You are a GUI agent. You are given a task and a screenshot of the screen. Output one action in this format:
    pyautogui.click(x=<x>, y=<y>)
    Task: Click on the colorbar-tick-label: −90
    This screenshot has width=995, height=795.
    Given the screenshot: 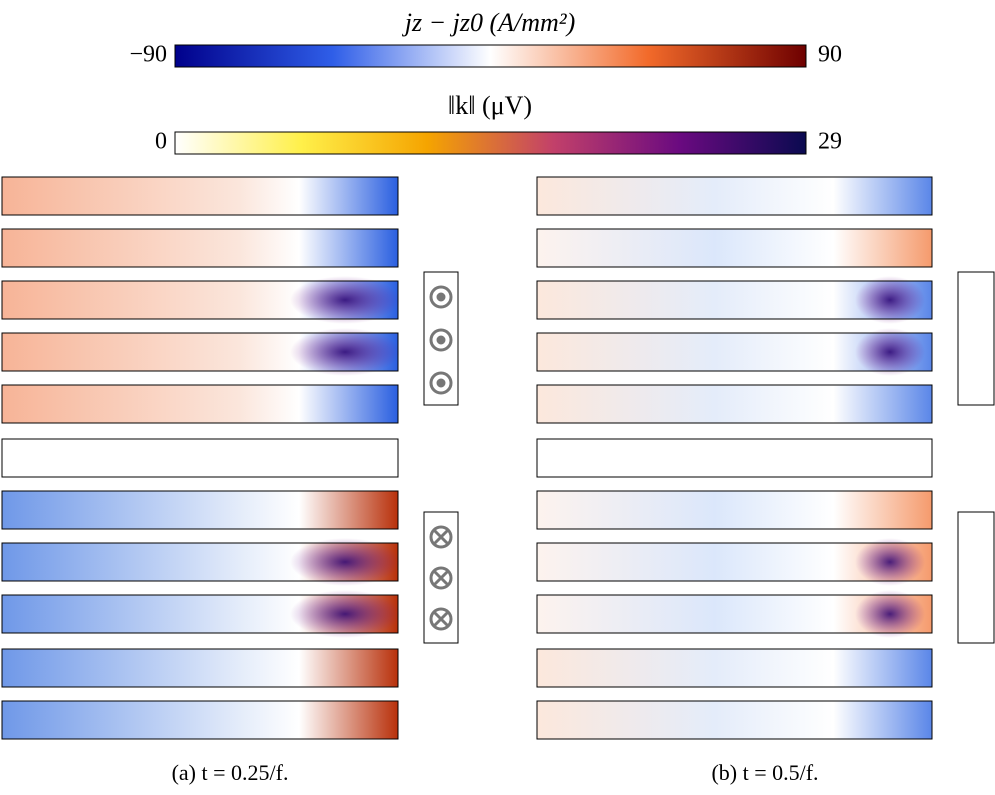 What is the action you would take?
    pyautogui.click(x=148, y=55)
    